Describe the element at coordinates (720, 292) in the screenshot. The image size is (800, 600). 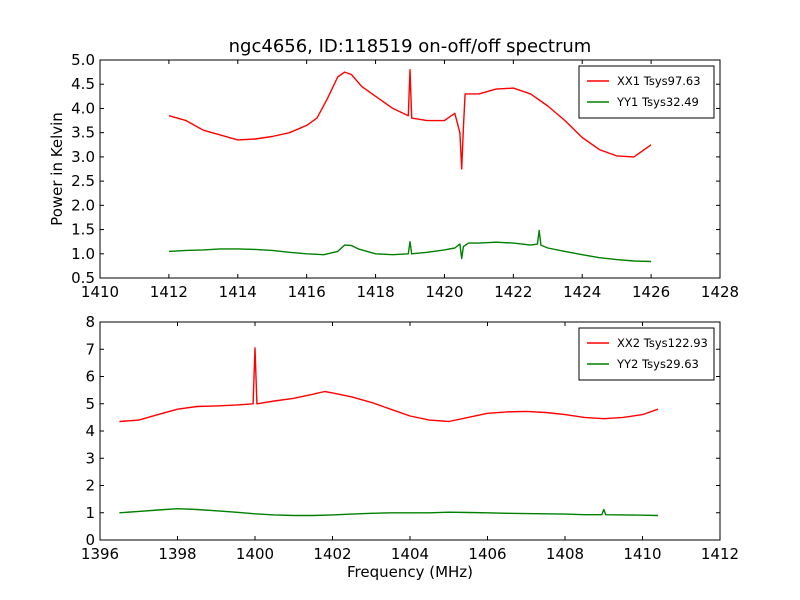
I see `x-tick-label: 1428` at that location.